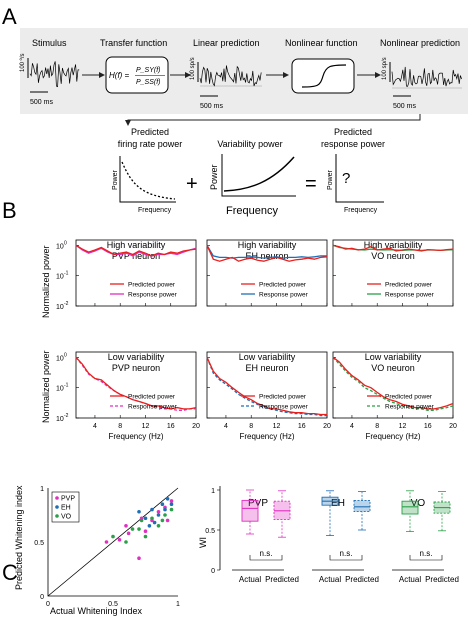 Image resolution: width=474 pixels, height=620 pixels. What do you see at coordinates (155, 210) in the screenshot?
I see `mini-plot-1-xlabel: Frequency` at bounding box center [155, 210].